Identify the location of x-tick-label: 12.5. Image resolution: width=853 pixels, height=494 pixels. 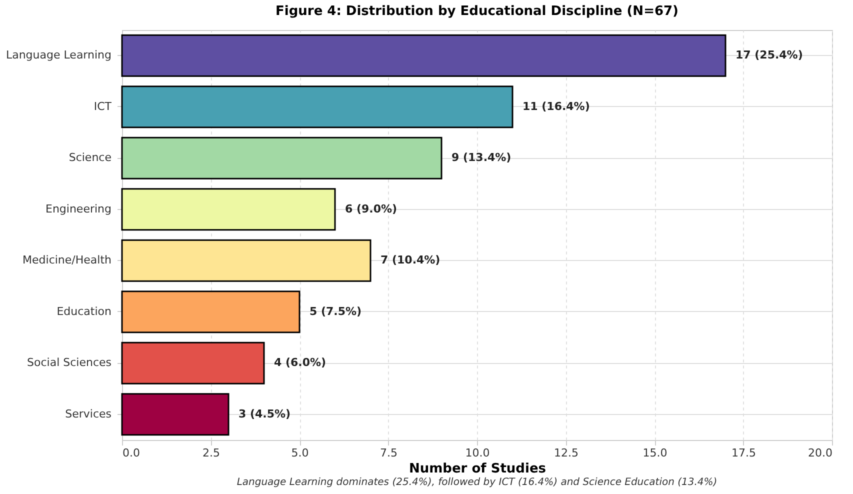
(566, 453).